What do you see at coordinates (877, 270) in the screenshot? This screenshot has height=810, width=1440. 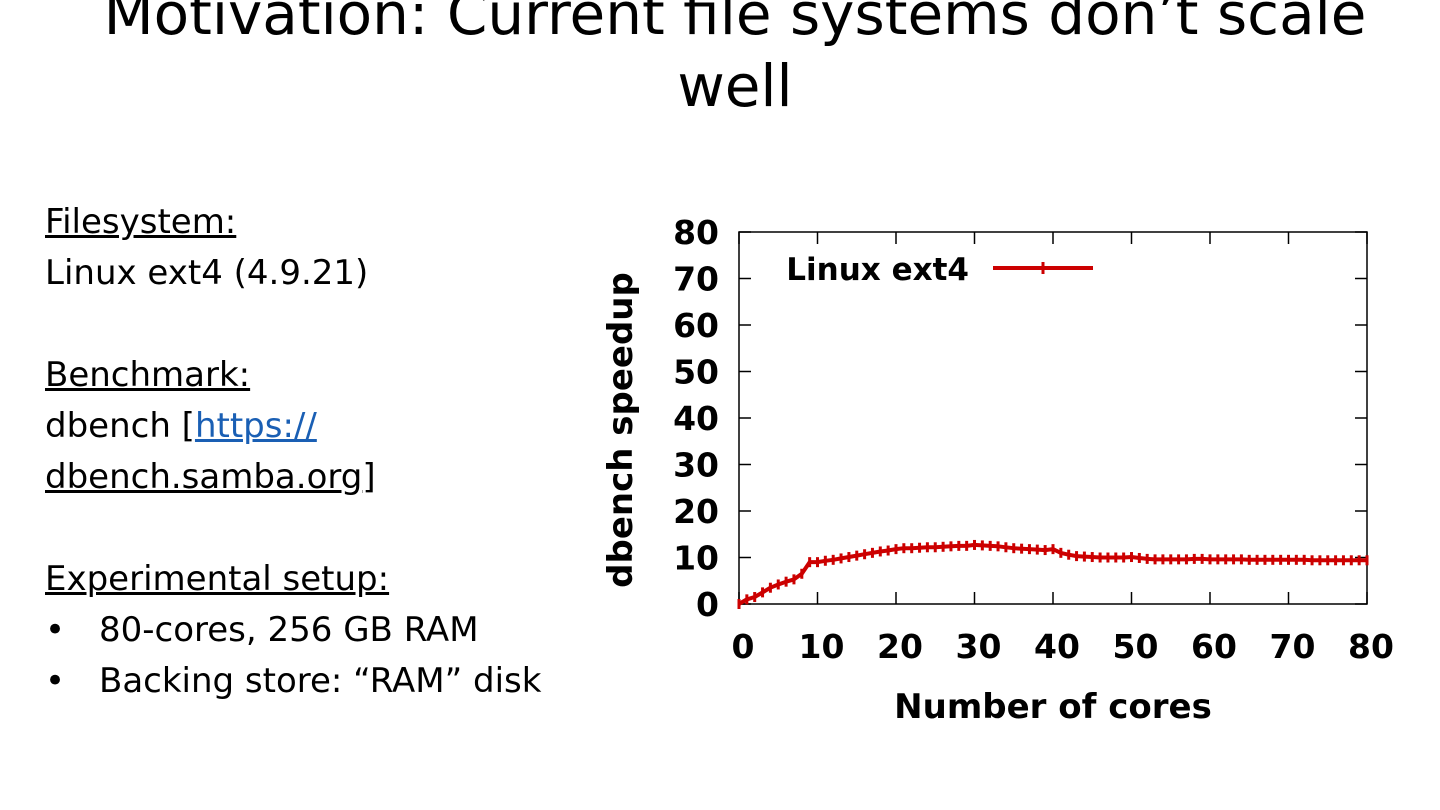 I see `legend-label: Linux ext4` at bounding box center [877, 270].